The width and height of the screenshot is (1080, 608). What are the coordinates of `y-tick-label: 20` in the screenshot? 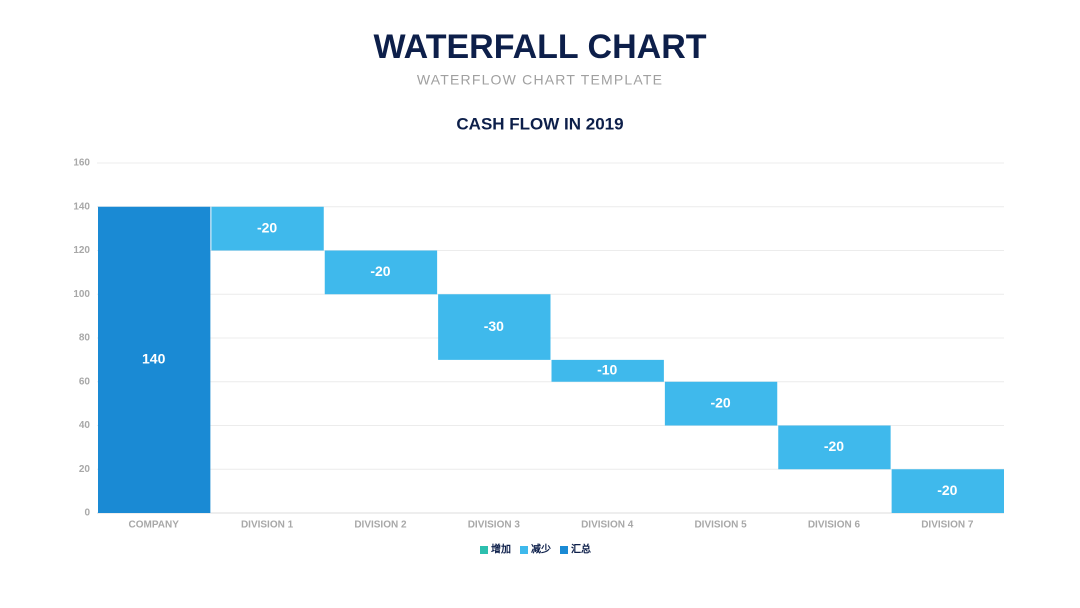 It's located at (85, 469).